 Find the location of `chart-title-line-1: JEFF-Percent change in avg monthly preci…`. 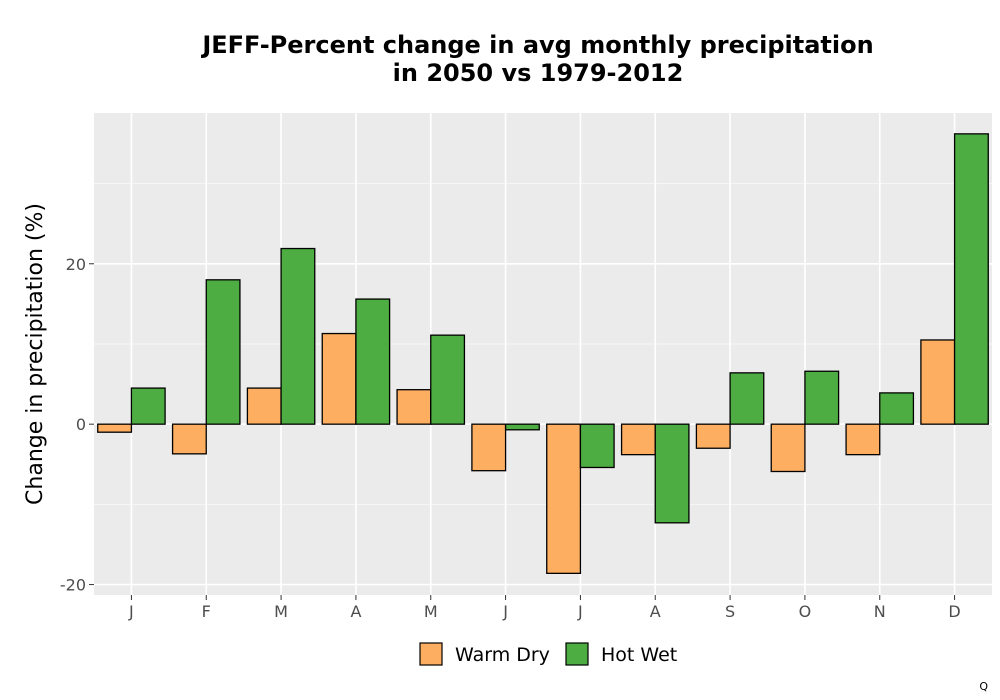

chart-title-line-1: JEFF-Percent change in avg monthly preci… is located at coordinates (536, 45).